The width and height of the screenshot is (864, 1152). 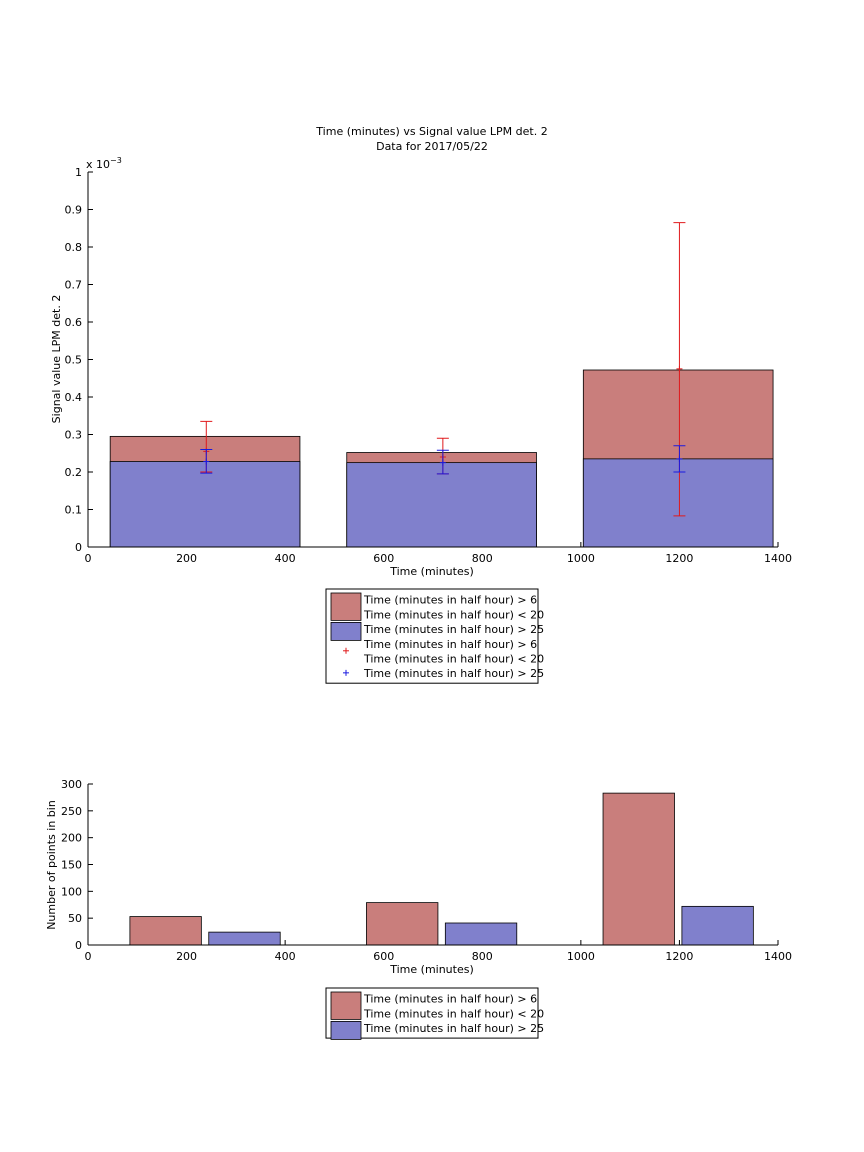 What do you see at coordinates (432, 146) in the screenshot?
I see `chart-subtitle: Data for 2017/05/22` at bounding box center [432, 146].